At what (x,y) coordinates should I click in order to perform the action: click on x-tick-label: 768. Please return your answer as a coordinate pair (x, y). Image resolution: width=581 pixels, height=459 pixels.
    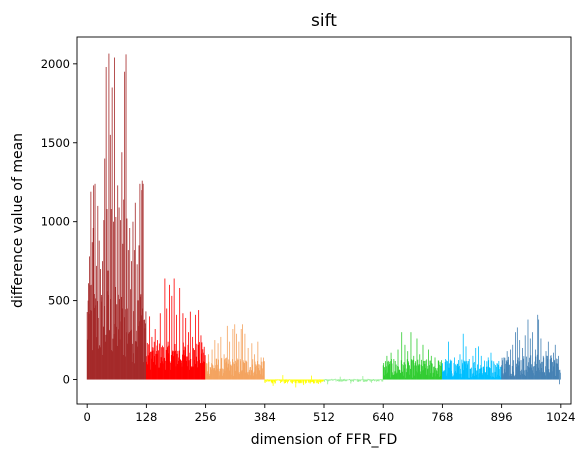
    Looking at the image, I should click on (442, 417).